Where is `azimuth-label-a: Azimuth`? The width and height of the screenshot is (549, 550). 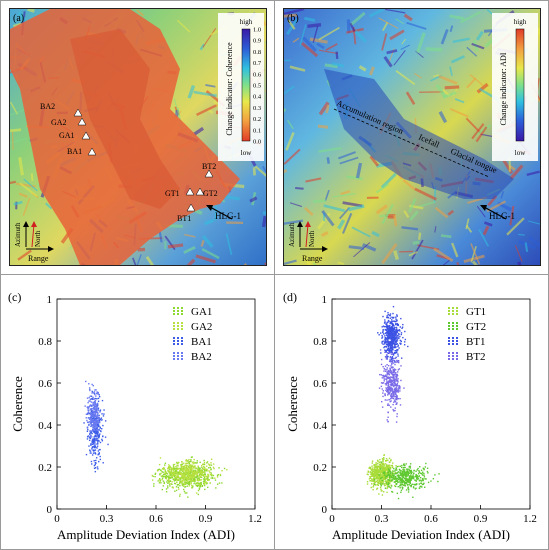
azimuth-label-a: Azimuth is located at coordinates (18, 234).